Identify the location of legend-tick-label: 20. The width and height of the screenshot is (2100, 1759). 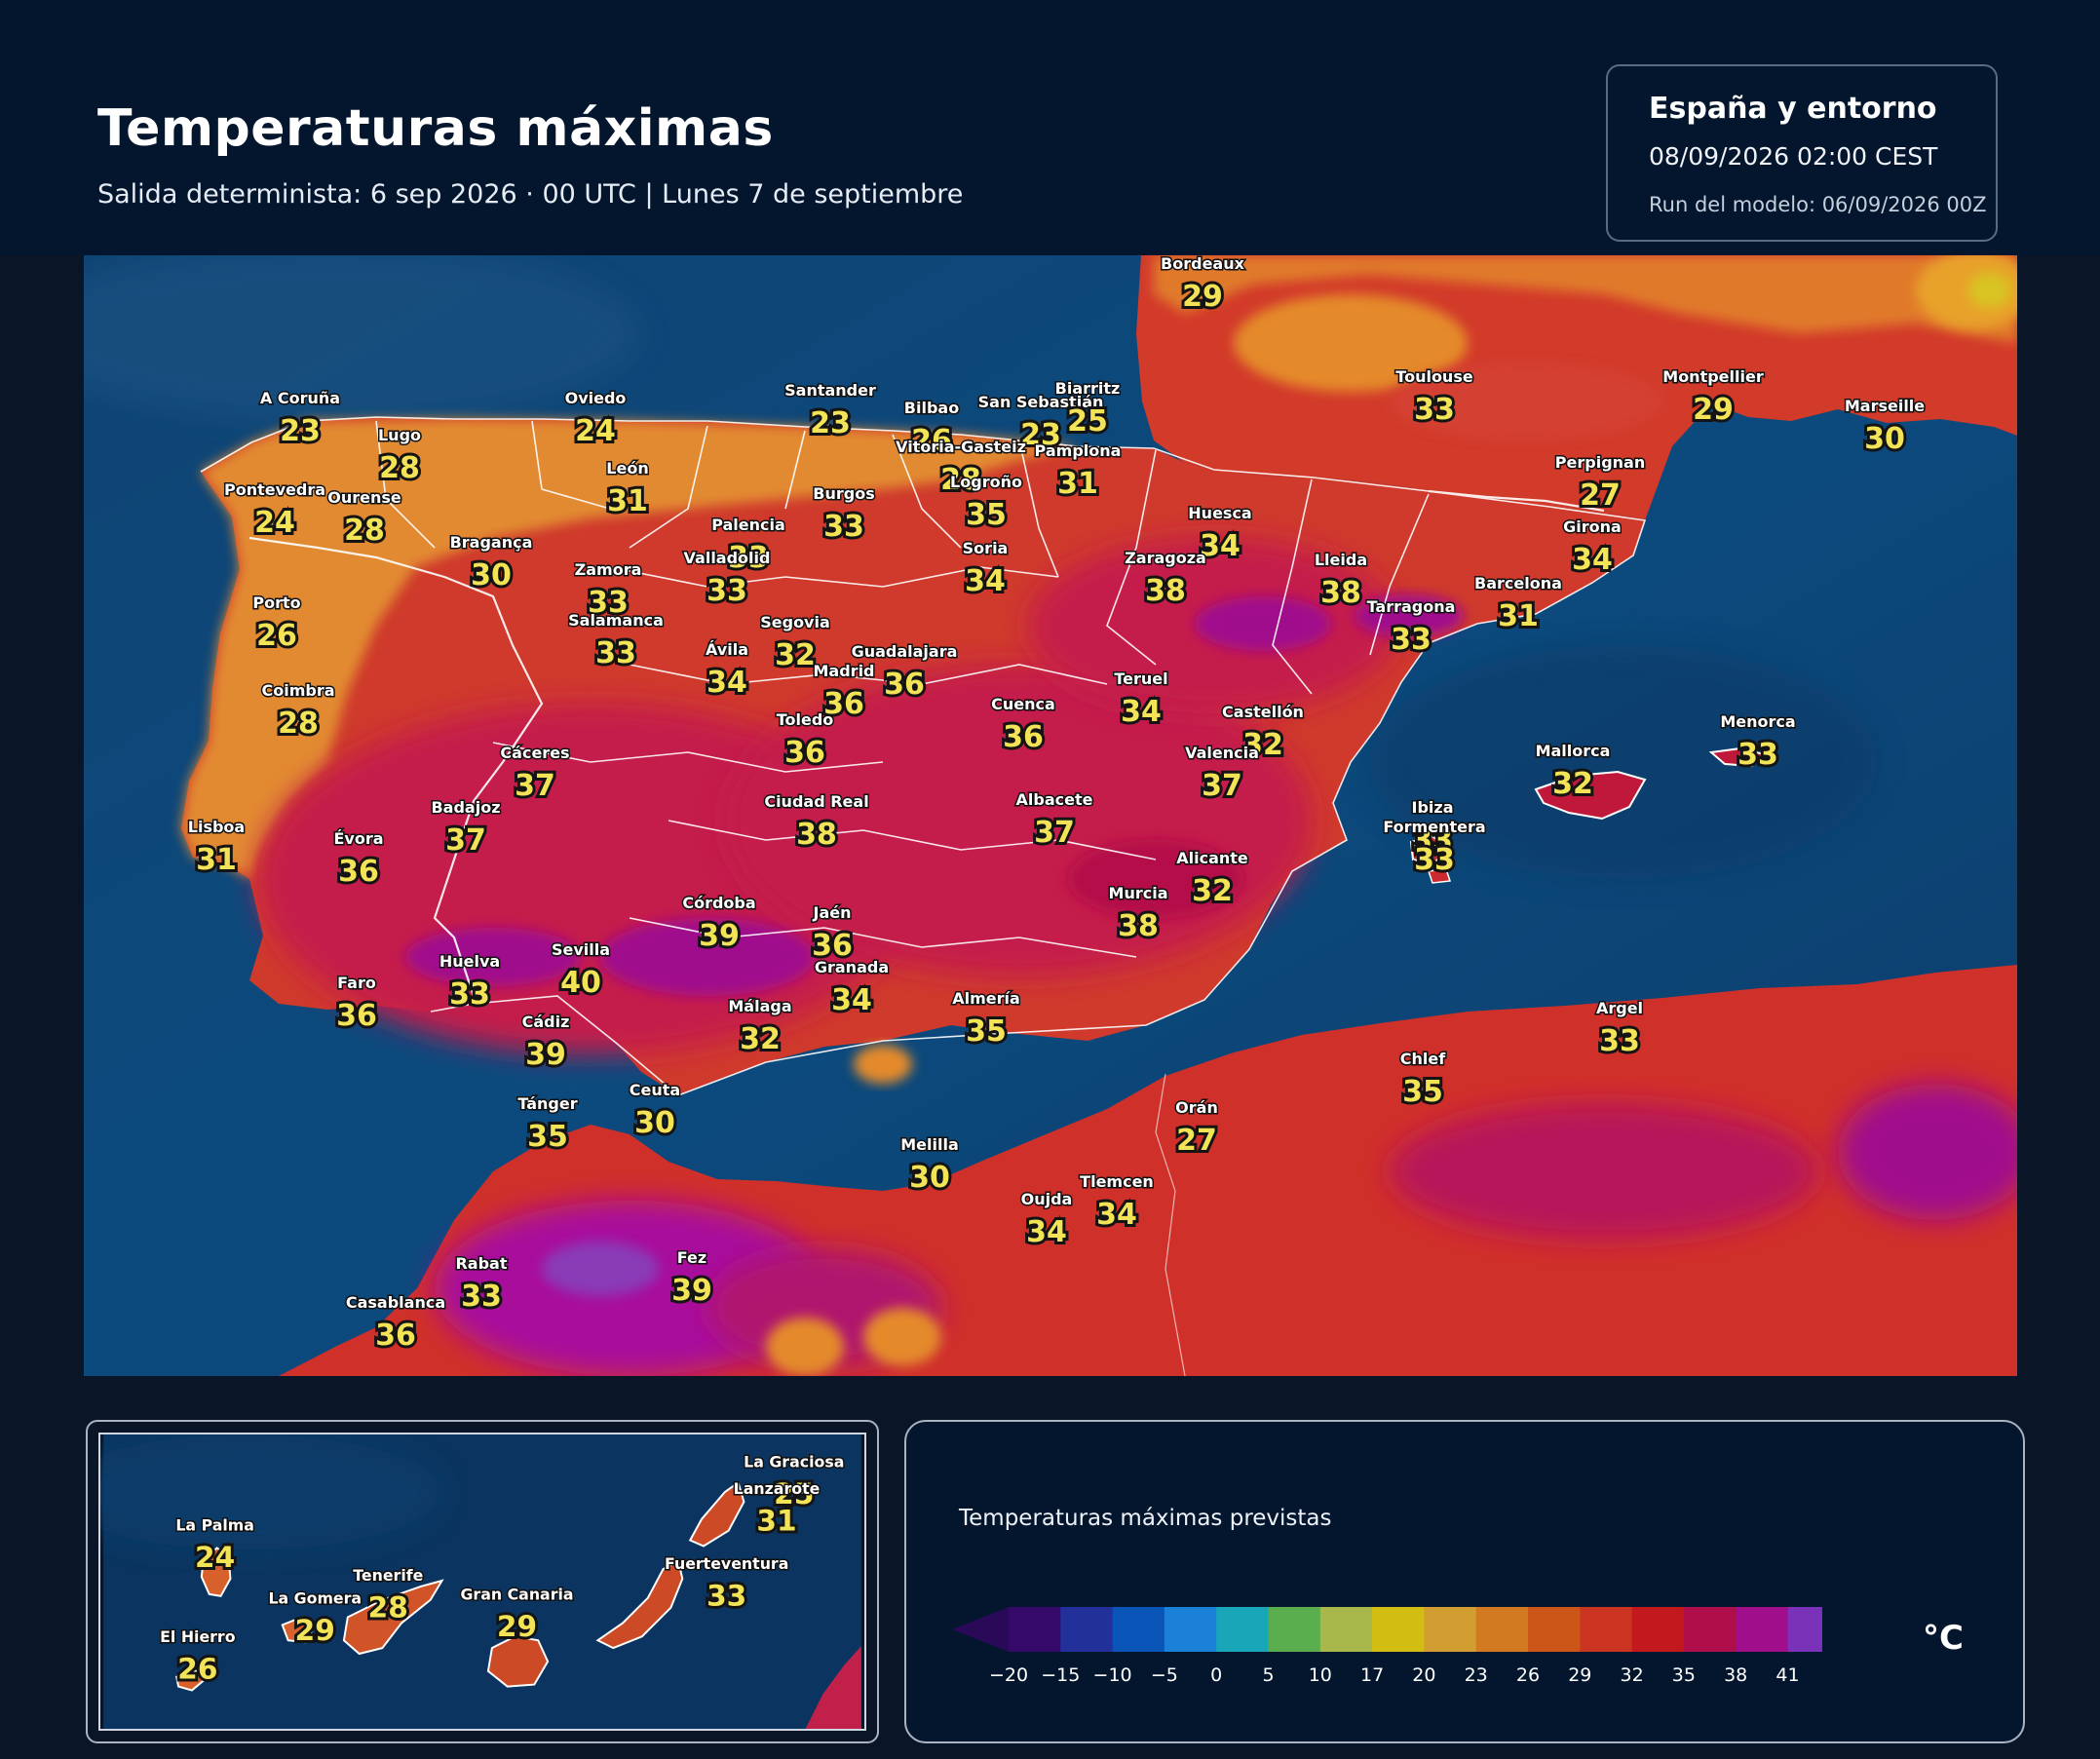
(1423, 1675).